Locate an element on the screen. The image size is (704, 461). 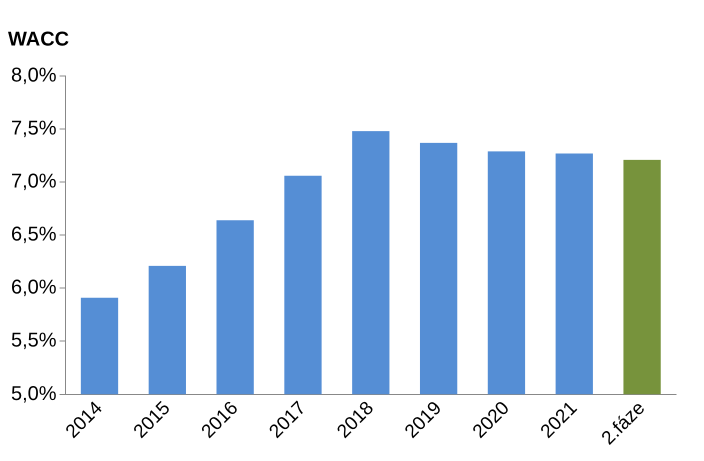
y-tick-label: 5,0% is located at coordinates (33, 393).